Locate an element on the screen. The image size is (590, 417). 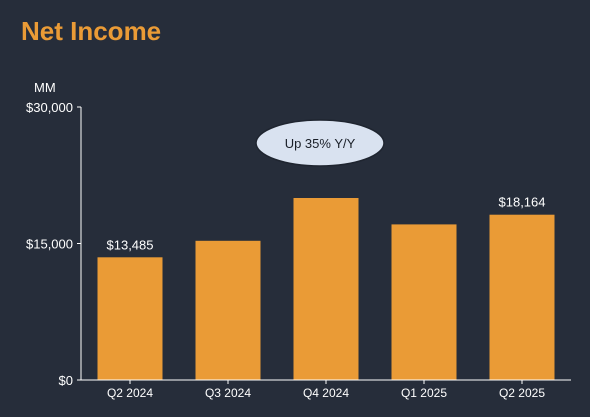
callout-text: Up 35% Y/Y is located at coordinates (320, 143).